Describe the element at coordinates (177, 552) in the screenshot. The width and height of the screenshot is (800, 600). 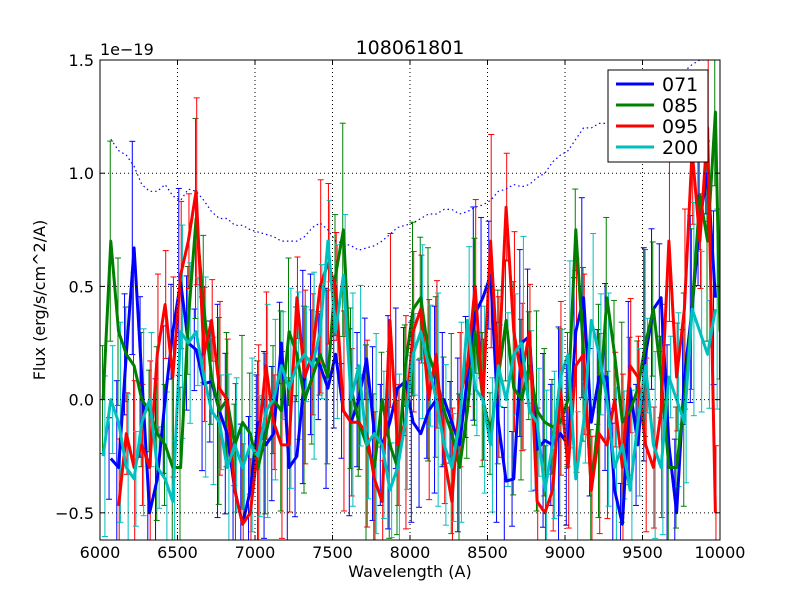
I see `x-tick-label: 6500` at that location.